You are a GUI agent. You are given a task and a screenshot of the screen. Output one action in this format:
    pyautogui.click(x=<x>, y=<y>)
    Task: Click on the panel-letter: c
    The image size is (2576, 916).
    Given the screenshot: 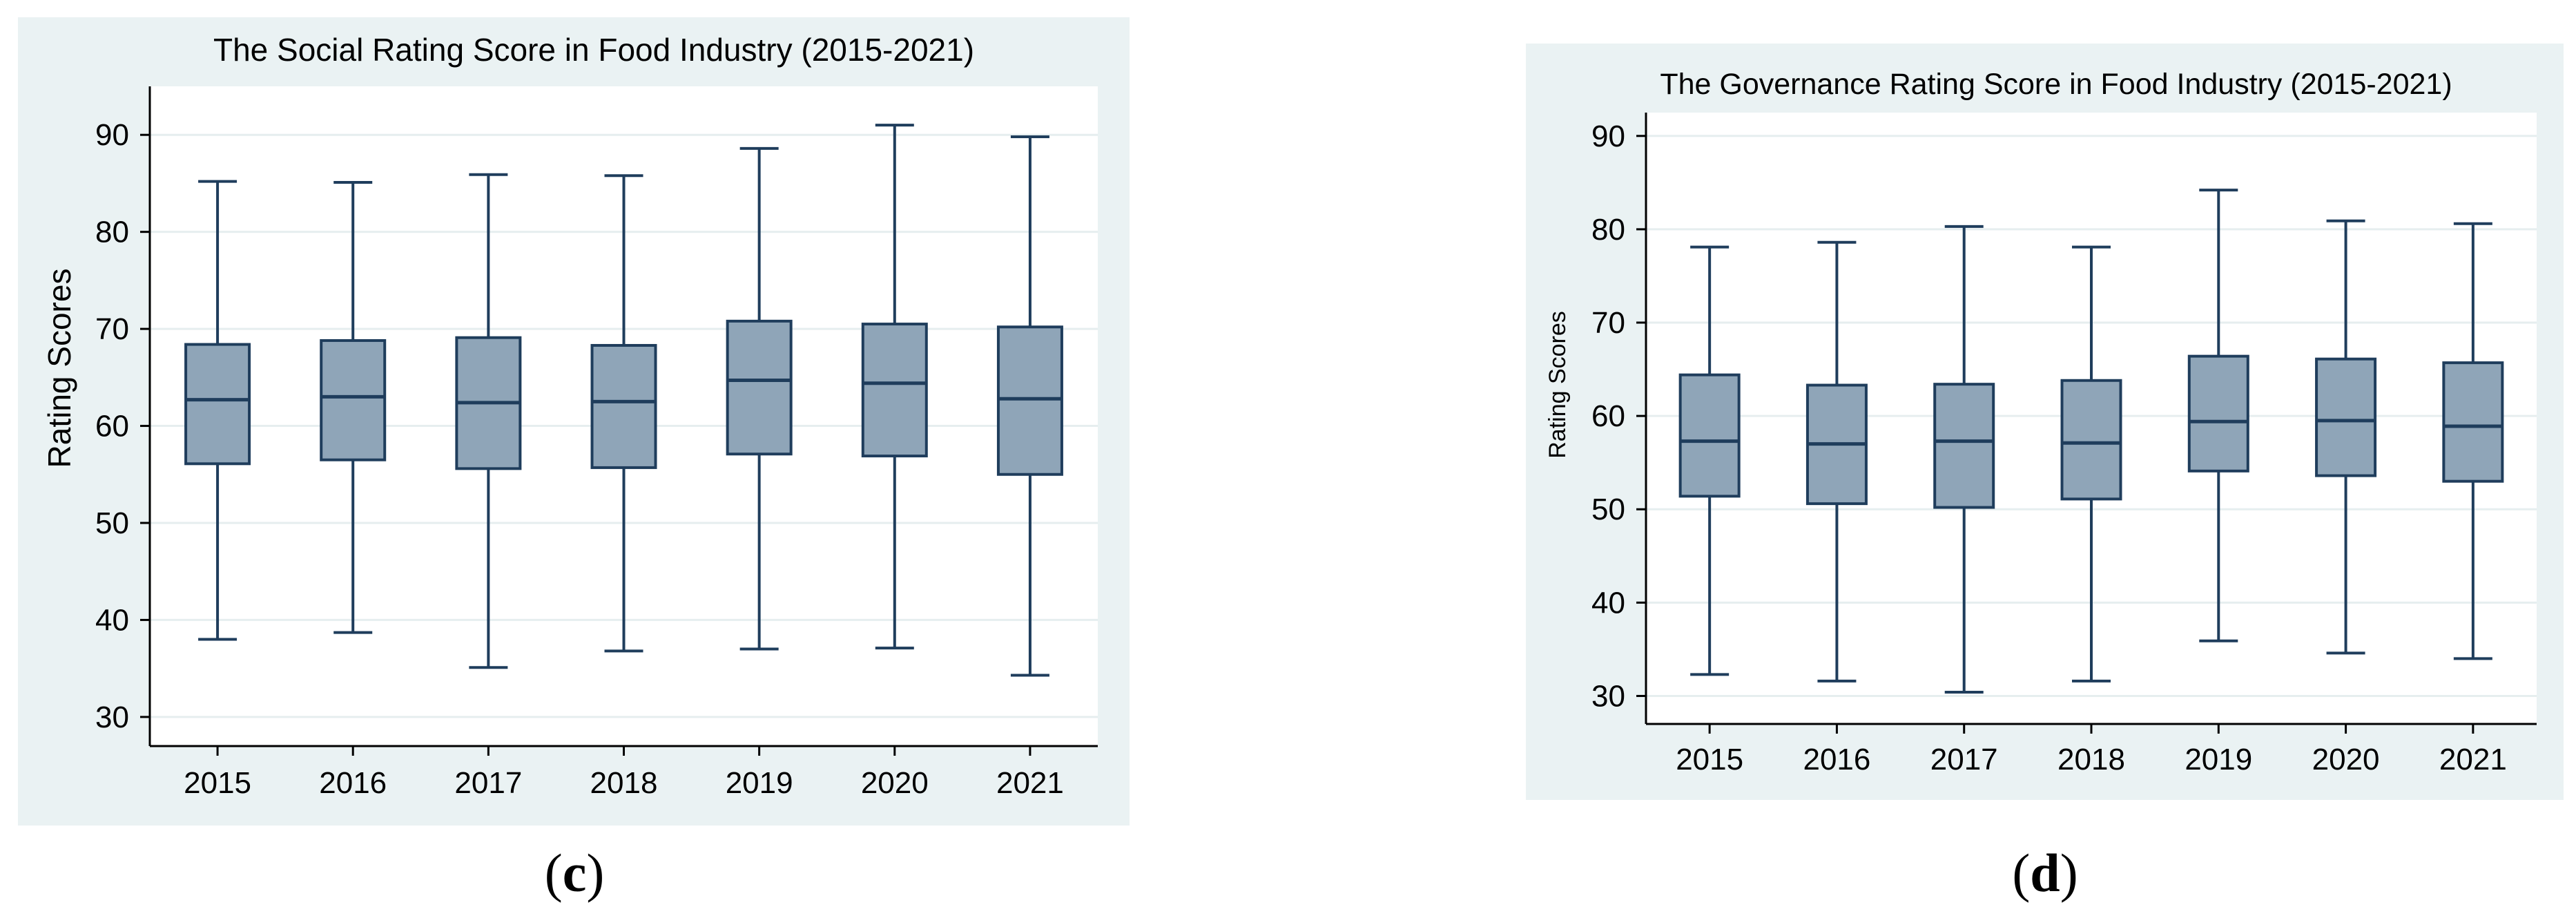 What is the action you would take?
    pyautogui.click(x=575, y=873)
    